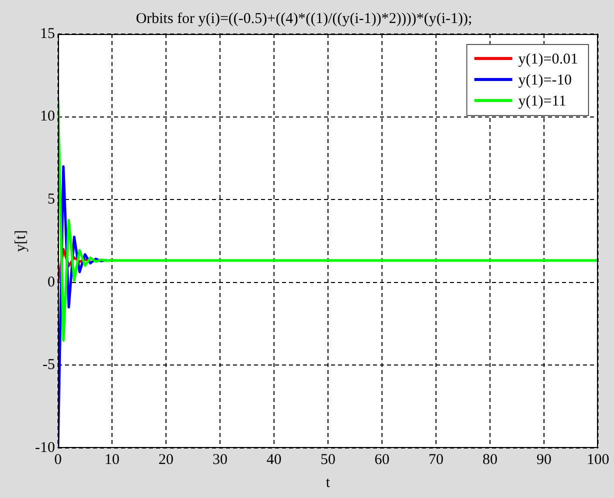 This screenshot has height=498, width=614. I want to click on x-tick-label: 70, so click(436, 460).